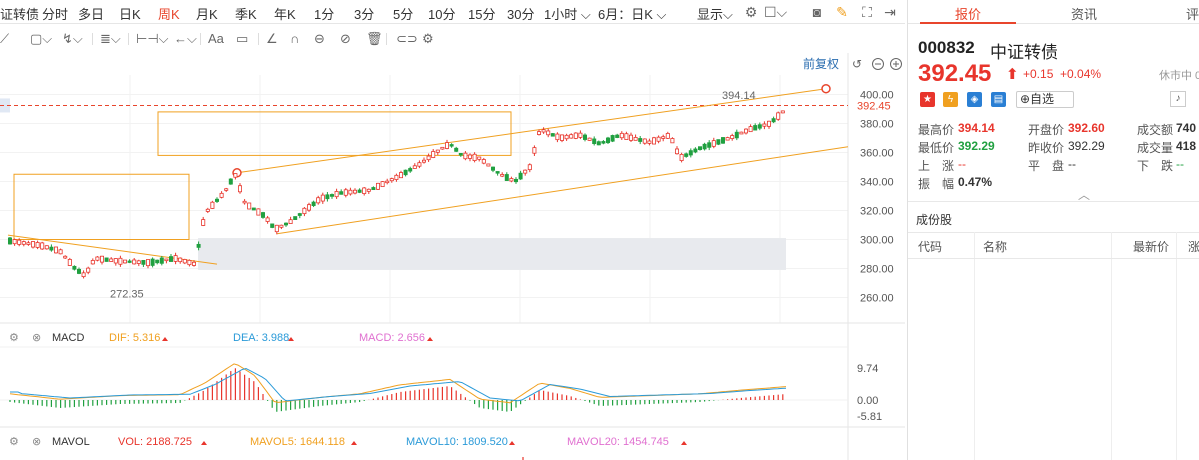  Describe the element at coordinates (482, 14) in the screenshot. I see `timeframe-12: 15分` at that location.